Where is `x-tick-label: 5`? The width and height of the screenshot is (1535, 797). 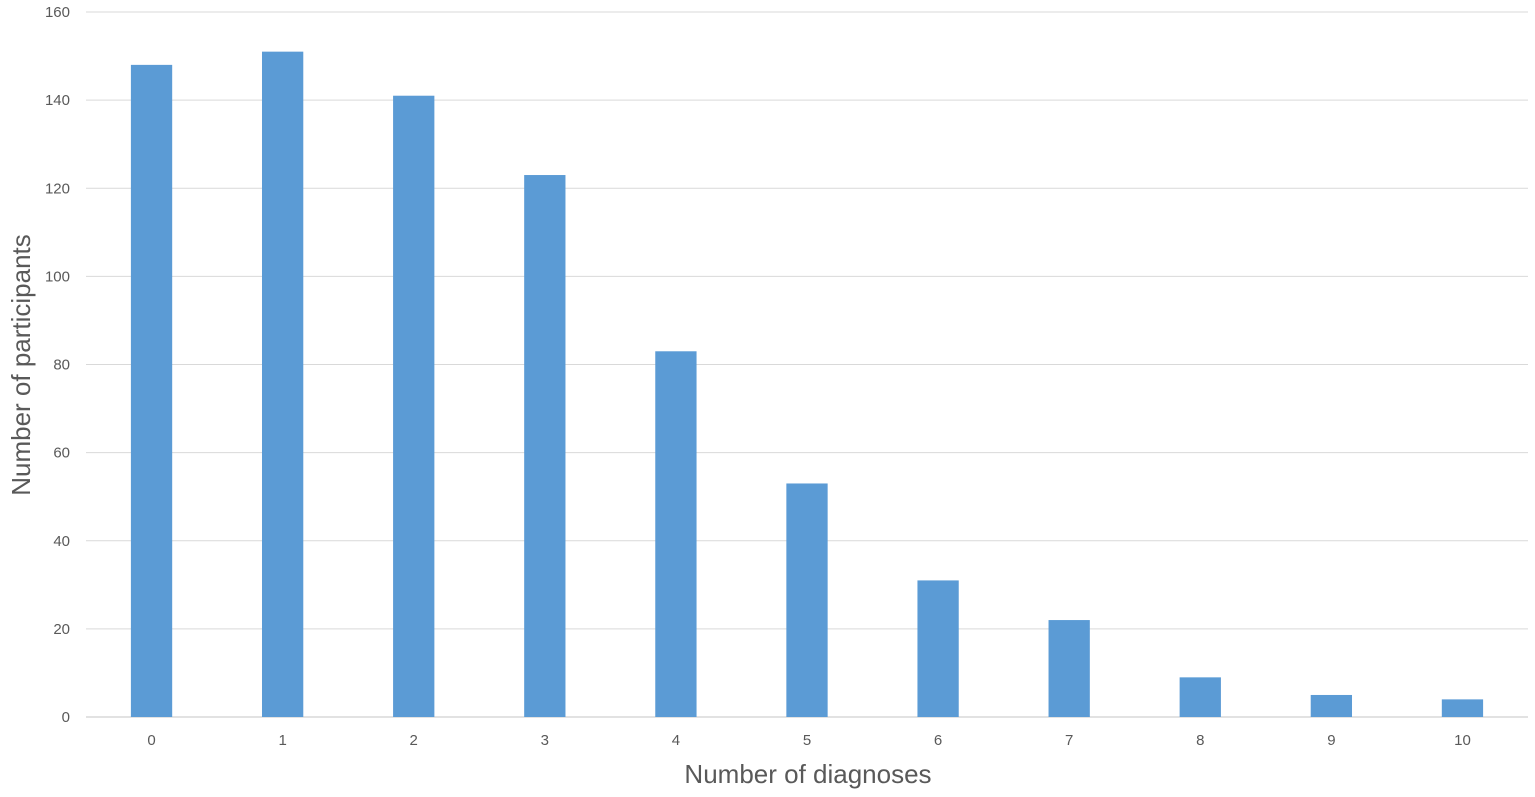 x-tick-label: 5 is located at coordinates (807, 740).